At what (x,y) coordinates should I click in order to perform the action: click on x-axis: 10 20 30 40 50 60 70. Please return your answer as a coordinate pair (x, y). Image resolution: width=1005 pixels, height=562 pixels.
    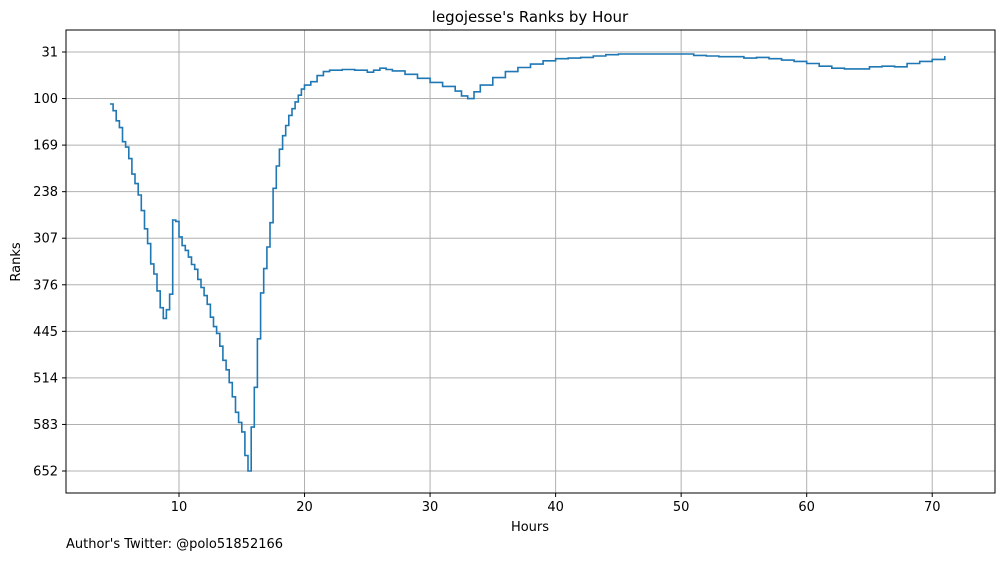
    Looking at the image, I should click on (556, 504).